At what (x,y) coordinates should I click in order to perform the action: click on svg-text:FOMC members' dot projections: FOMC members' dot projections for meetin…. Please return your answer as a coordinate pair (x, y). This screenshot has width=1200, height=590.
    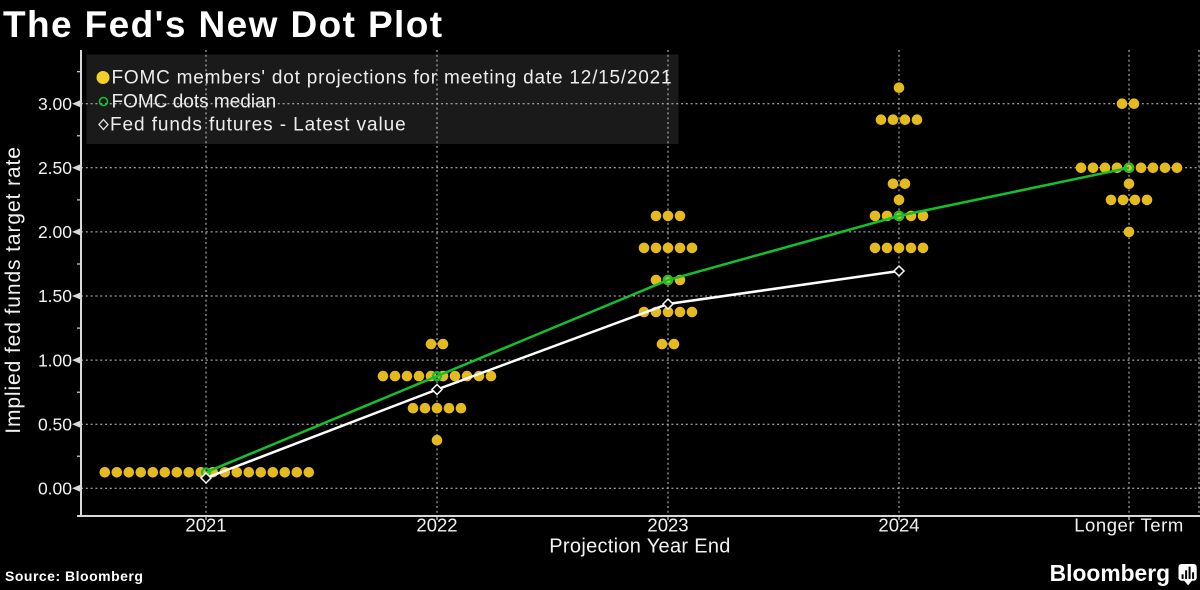
    Looking at the image, I should click on (392, 78).